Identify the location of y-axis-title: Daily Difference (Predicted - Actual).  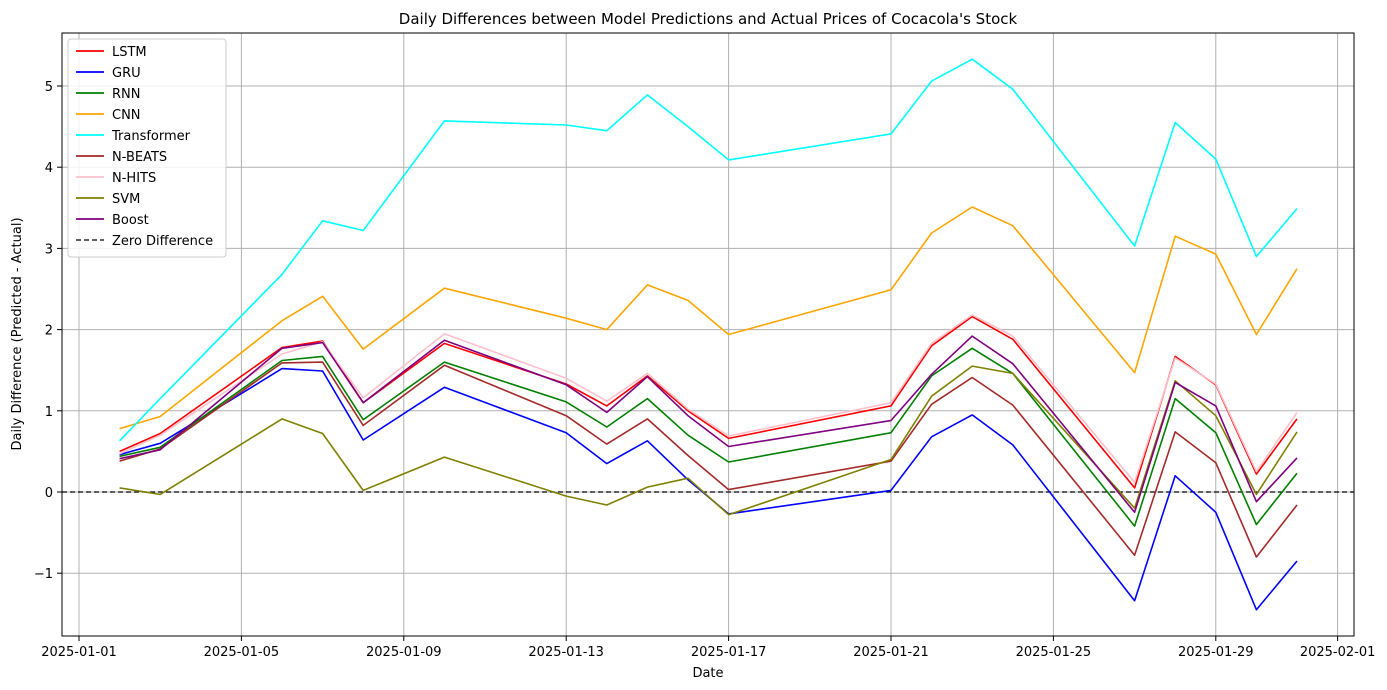
(17, 333).